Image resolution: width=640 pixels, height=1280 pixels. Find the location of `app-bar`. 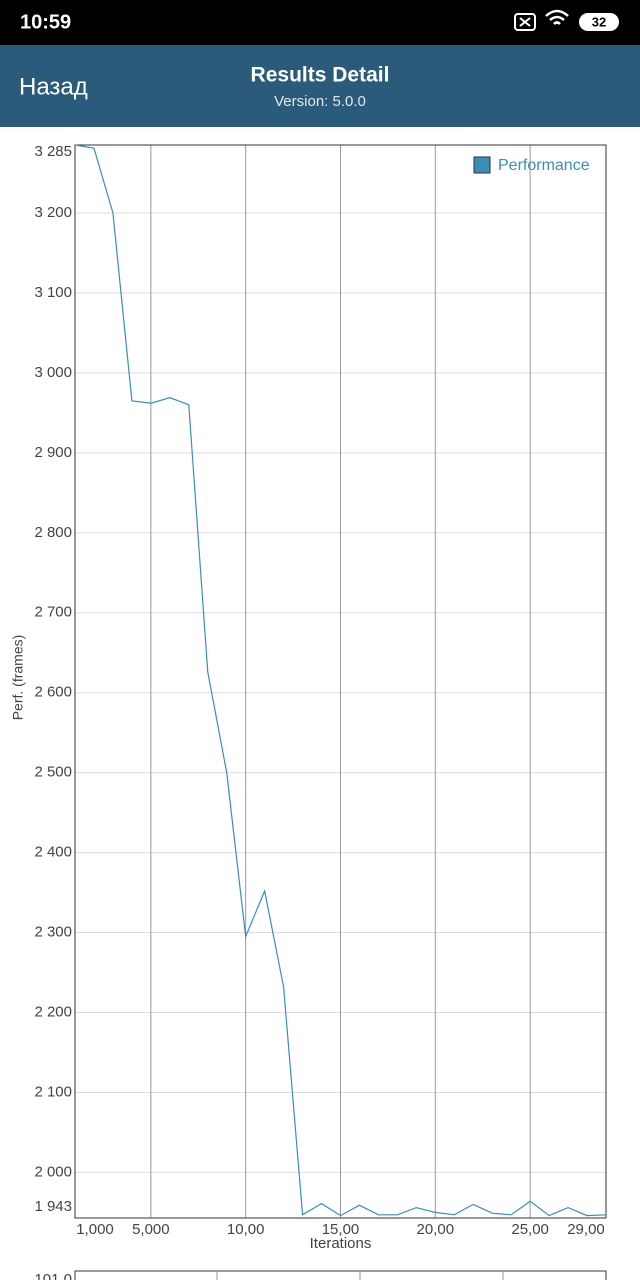

app-bar is located at coordinates (320, 86).